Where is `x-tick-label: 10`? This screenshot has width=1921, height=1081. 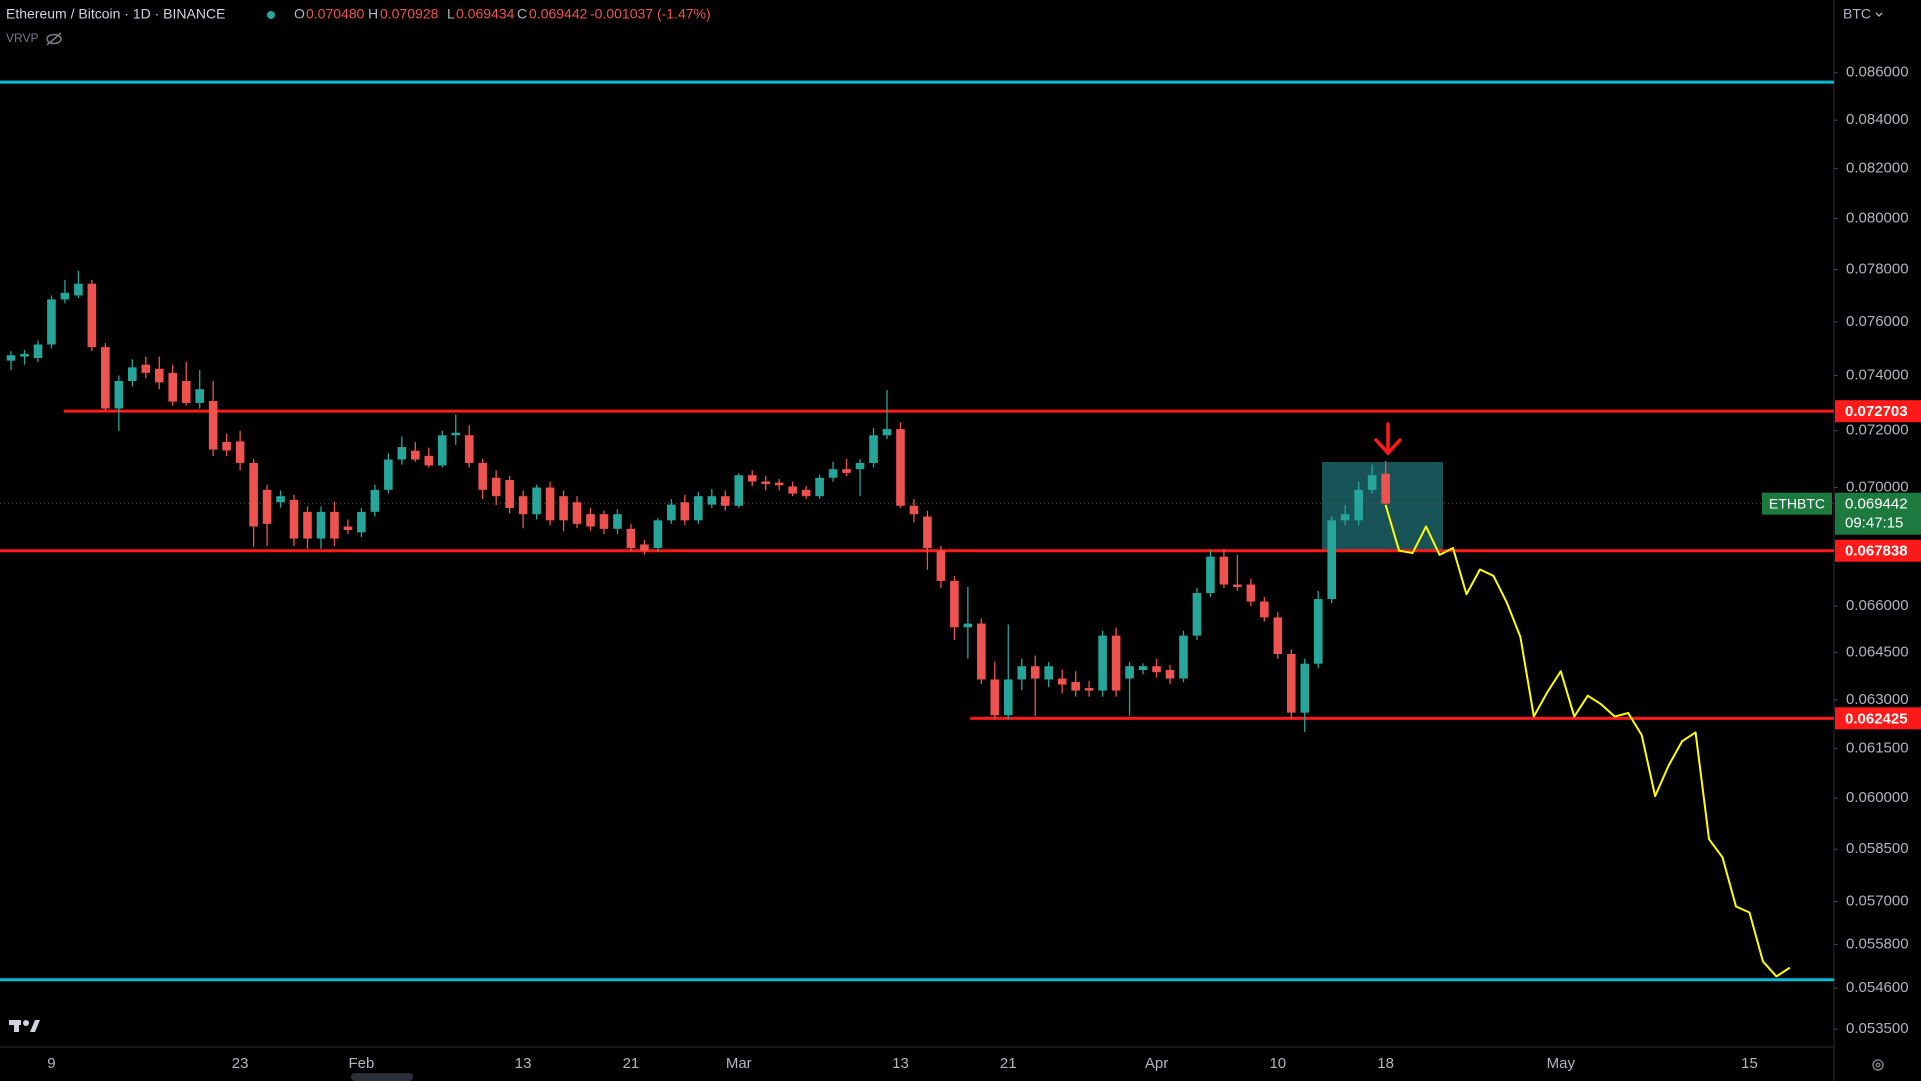
x-tick-label: 10 is located at coordinates (1277, 1063).